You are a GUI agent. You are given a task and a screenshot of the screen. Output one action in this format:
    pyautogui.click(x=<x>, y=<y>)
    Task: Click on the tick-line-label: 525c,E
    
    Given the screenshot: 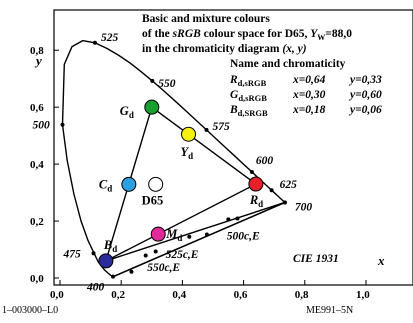 What is the action you would take?
    pyautogui.click(x=182, y=255)
    